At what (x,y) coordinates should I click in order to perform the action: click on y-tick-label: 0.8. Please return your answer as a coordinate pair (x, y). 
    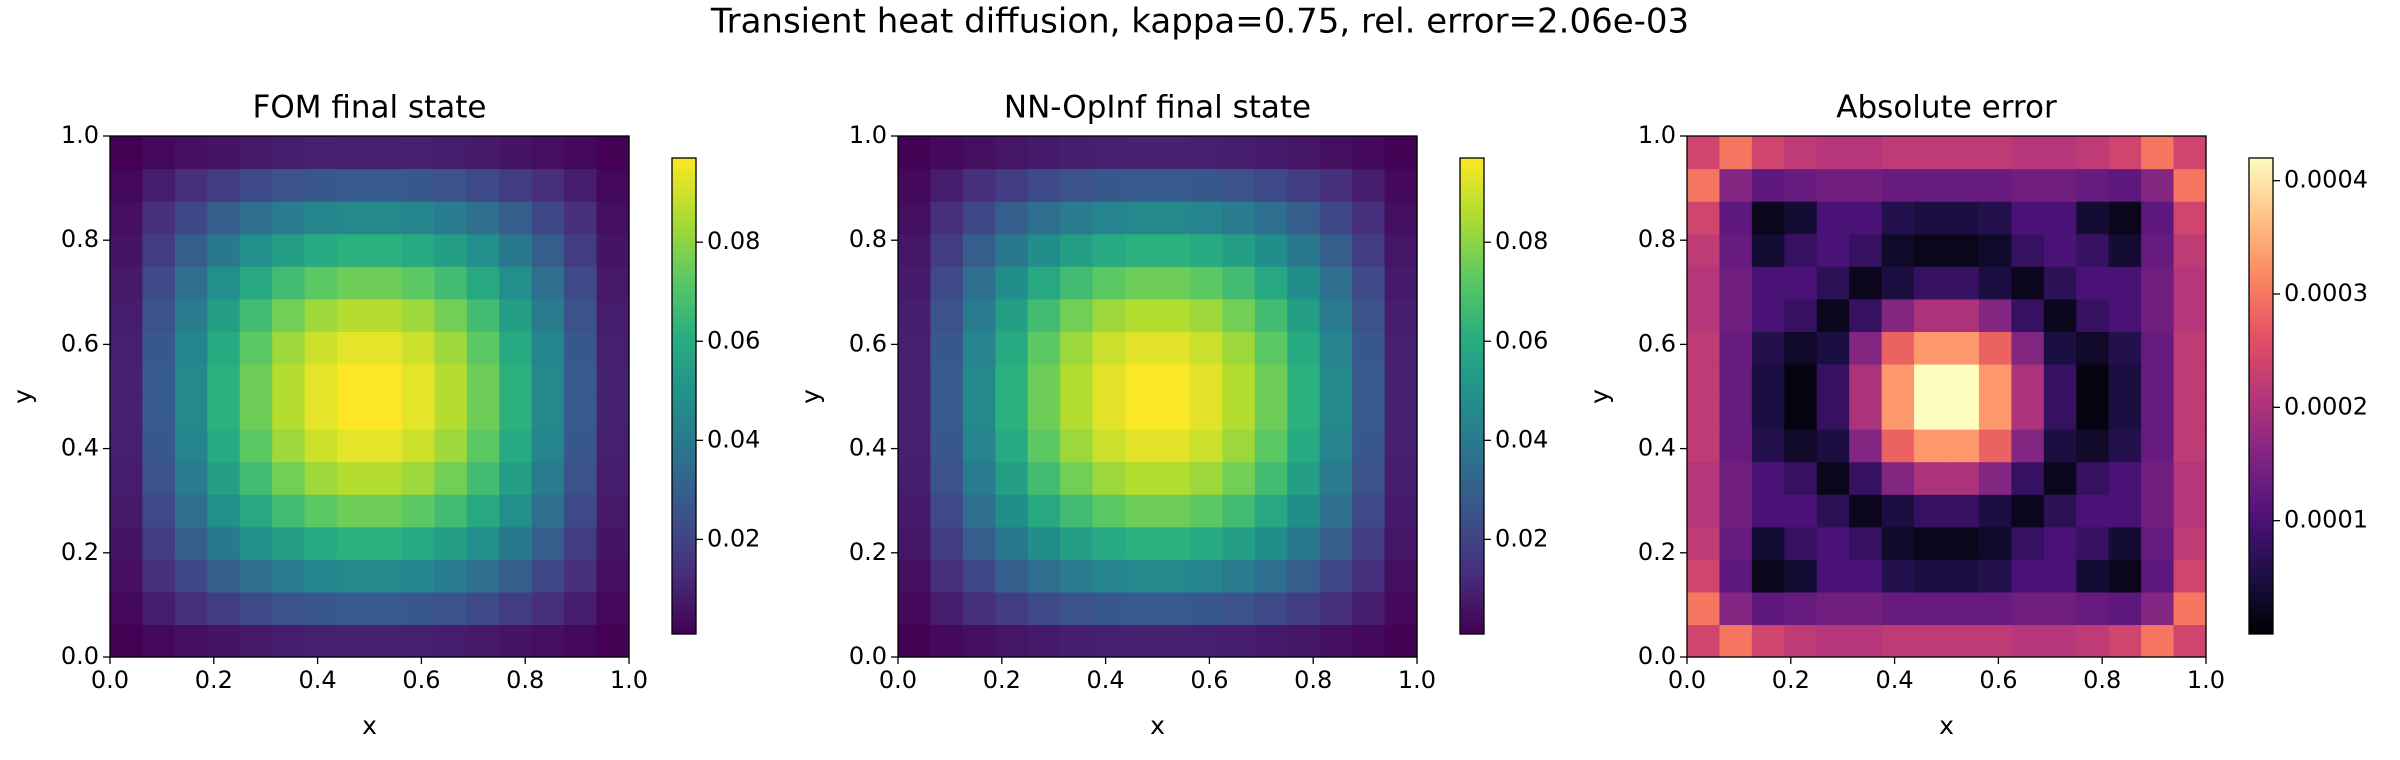
    Looking at the image, I should click on (80, 239).